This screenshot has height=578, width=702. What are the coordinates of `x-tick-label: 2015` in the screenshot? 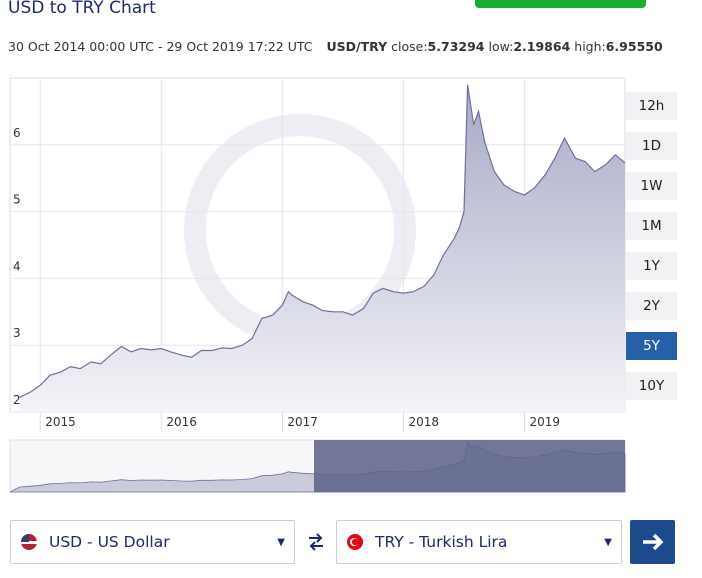 It's located at (60, 422).